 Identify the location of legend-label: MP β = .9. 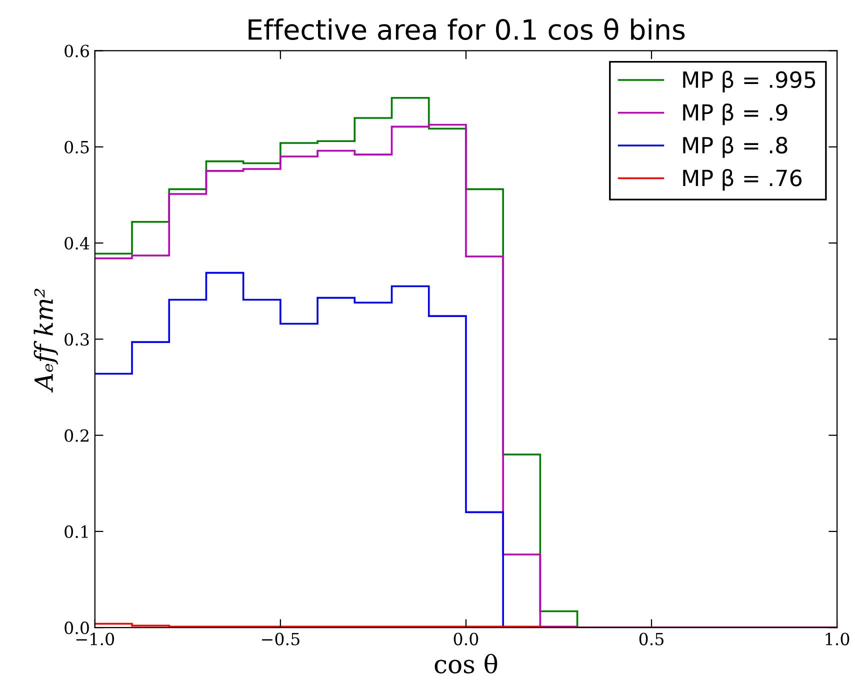
(735, 114).